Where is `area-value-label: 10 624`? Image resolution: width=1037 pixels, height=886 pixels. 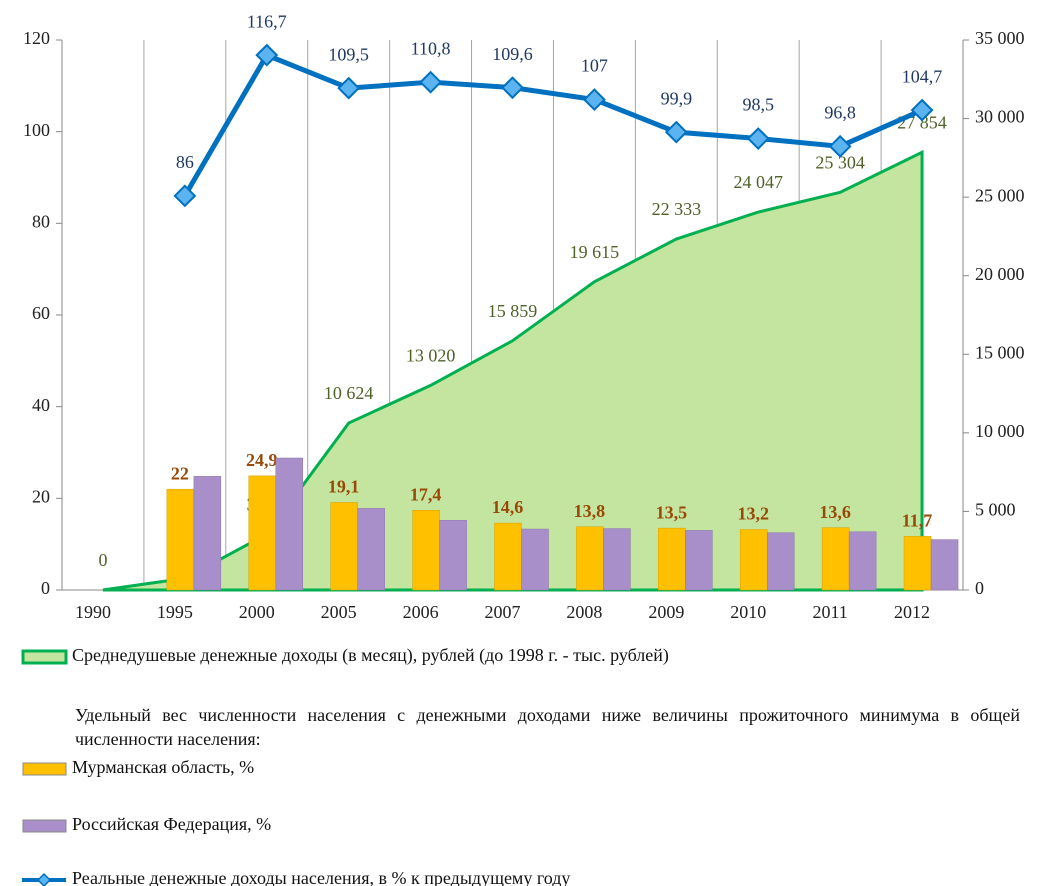 area-value-label: 10 624 is located at coordinates (349, 393).